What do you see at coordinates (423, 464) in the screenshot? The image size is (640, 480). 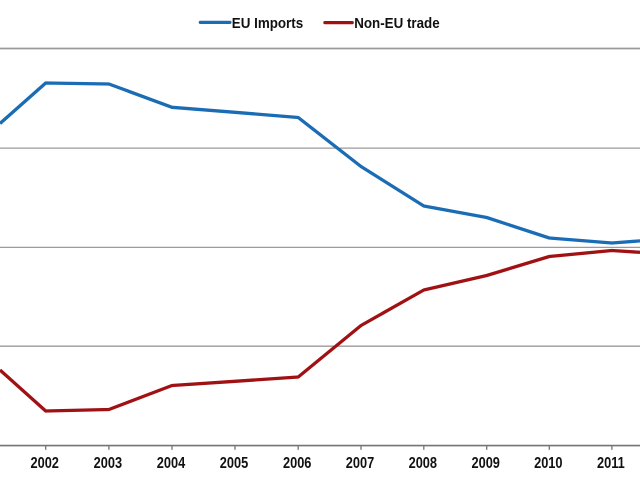 I see `svg-text: 2008` at bounding box center [423, 464].